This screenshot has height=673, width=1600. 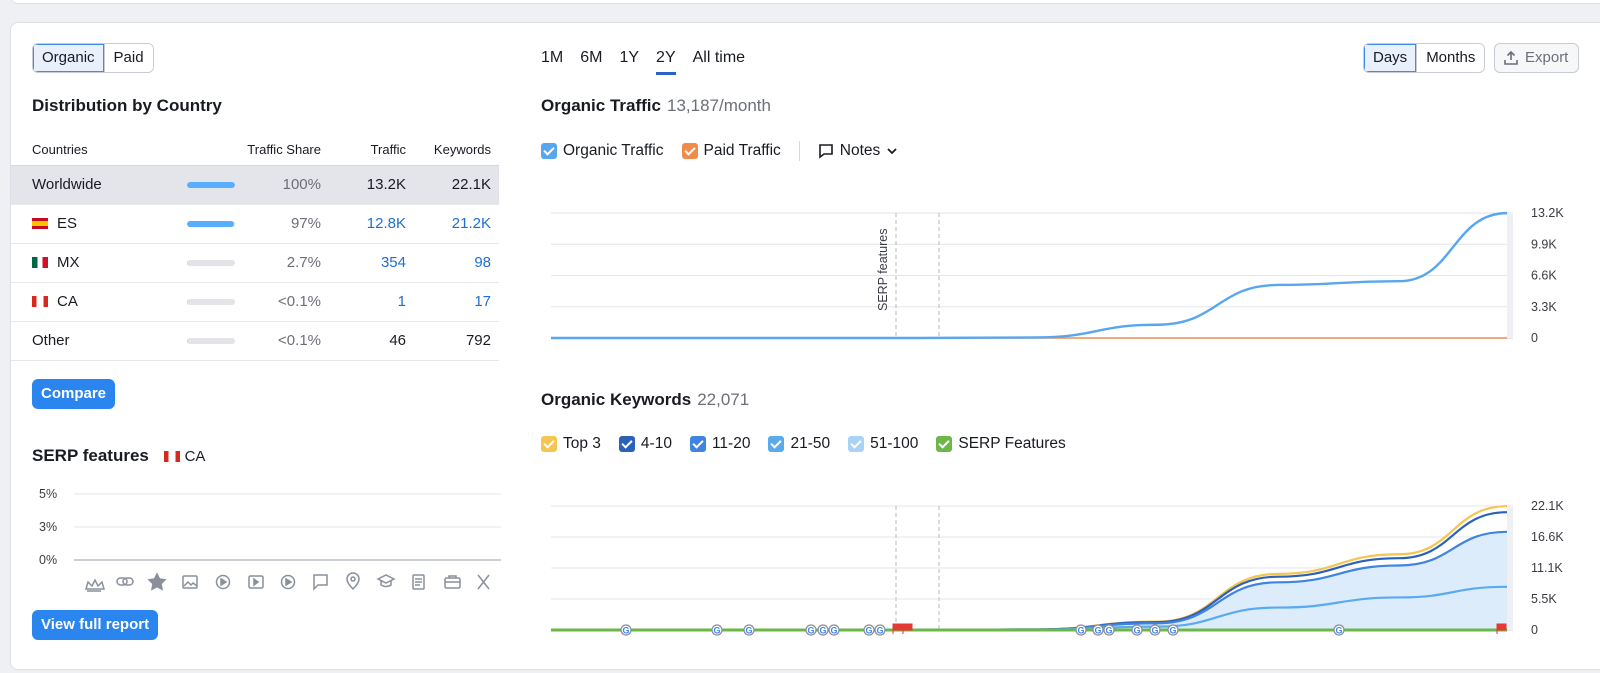 What do you see at coordinates (456, 302) in the screenshot?
I see `keywords-link: 17` at bounding box center [456, 302].